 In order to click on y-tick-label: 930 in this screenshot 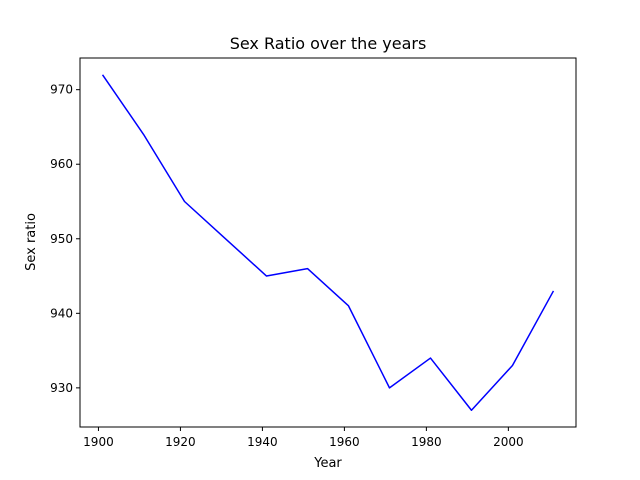, I will do `click(61, 388)`.